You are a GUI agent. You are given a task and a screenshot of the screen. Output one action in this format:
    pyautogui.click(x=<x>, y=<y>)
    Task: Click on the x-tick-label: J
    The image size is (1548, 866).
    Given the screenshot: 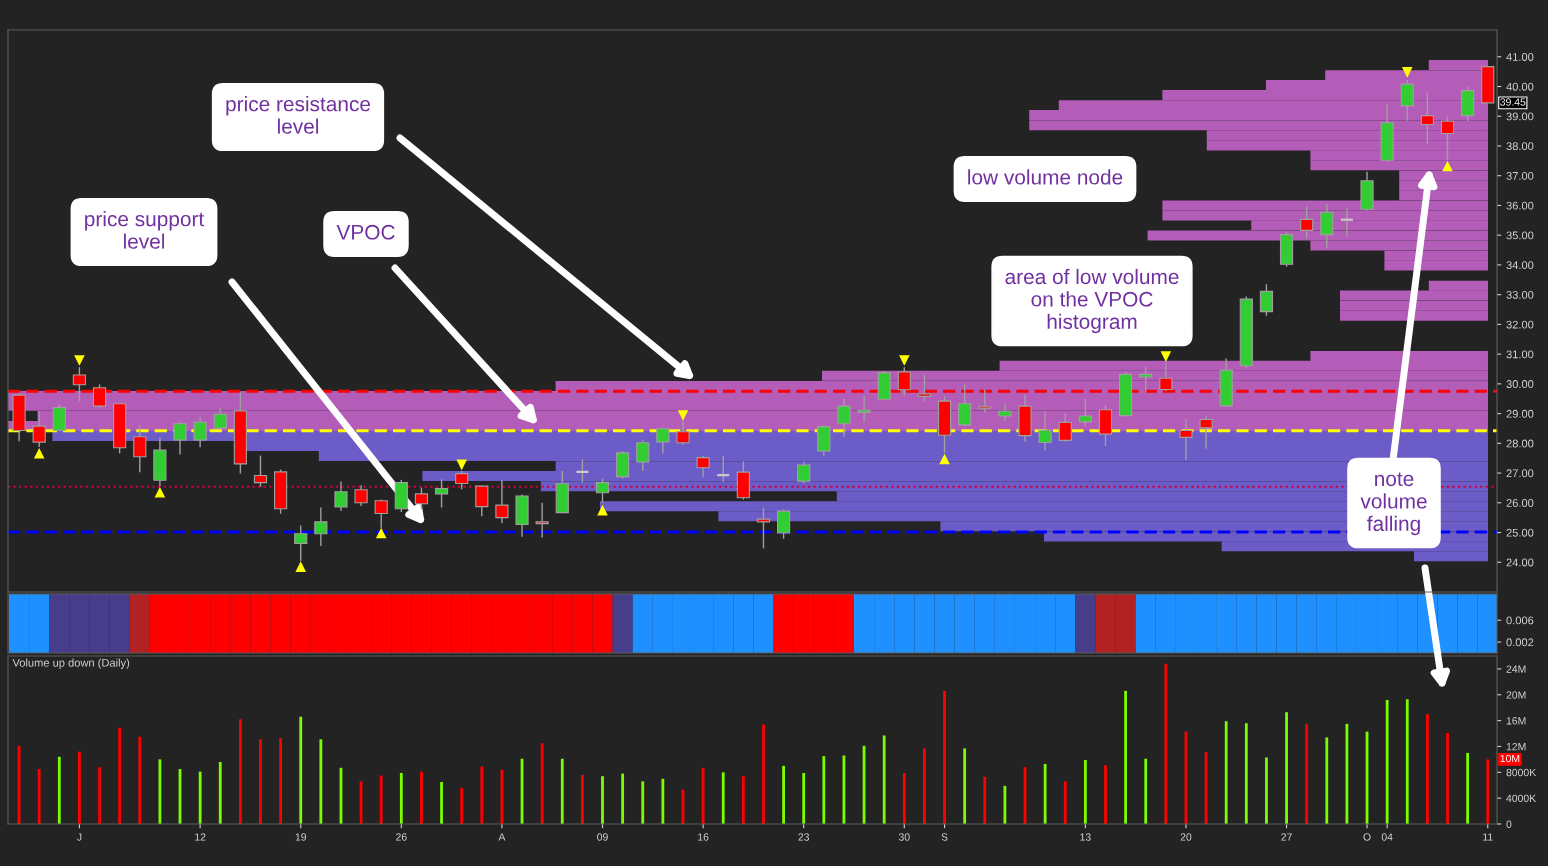 What is the action you would take?
    pyautogui.click(x=79, y=837)
    